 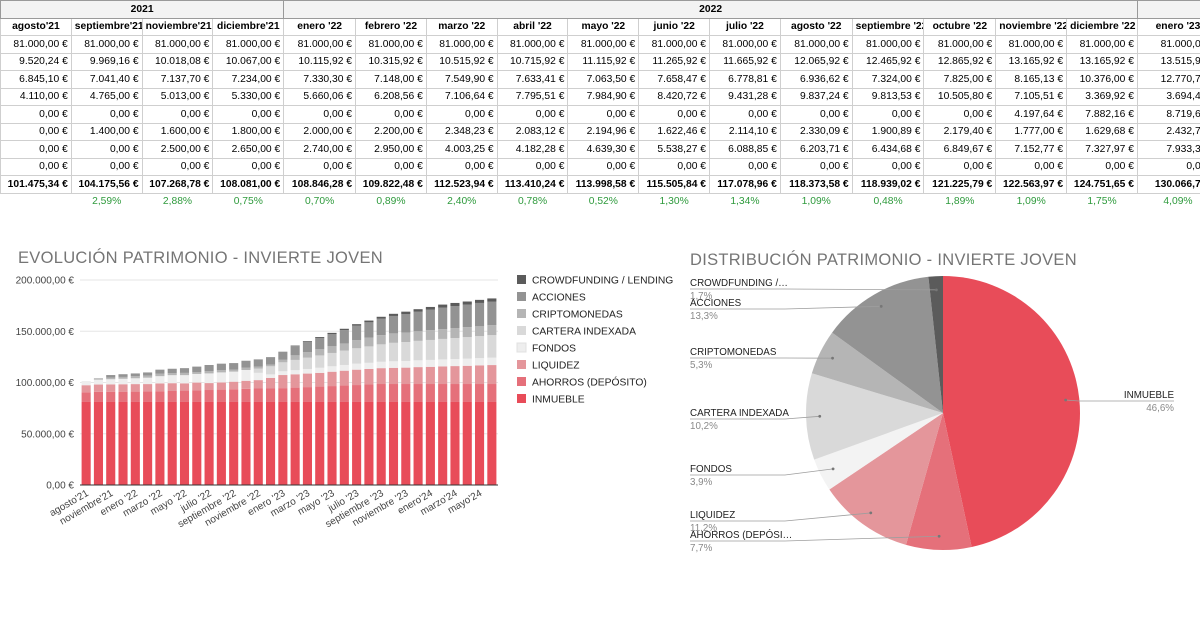 What do you see at coordinates (248, 26) in the screenshot?
I see `month-header-cell: diciembre'21` at bounding box center [248, 26].